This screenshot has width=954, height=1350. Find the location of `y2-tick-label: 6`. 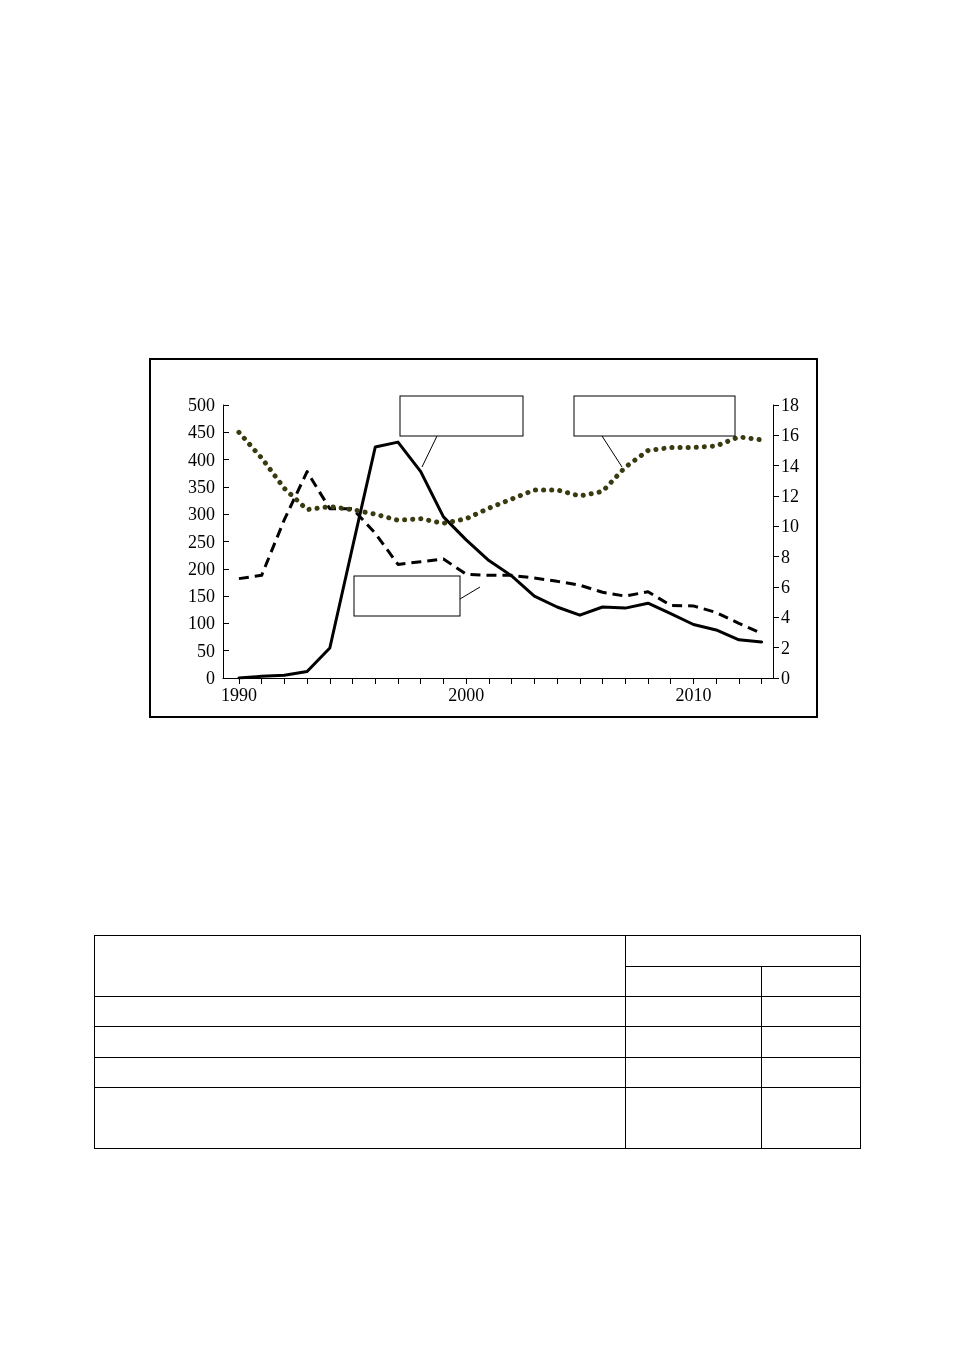

y2-tick-label: 6 is located at coordinates (785, 587).